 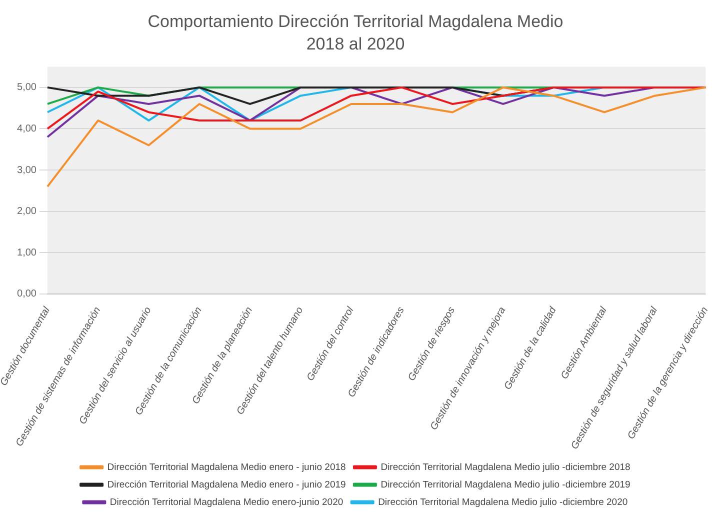 What do you see at coordinates (503, 502) in the screenshot?
I see `legend-label: Dirección Territorial Magdalena Medio julio -diciembre 2020` at bounding box center [503, 502].